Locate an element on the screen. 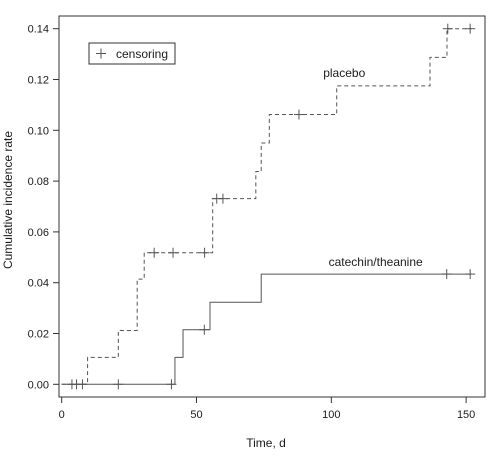 The width and height of the screenshot is (490, 462). y-tick-label: 0.04 is located at coordinates (38, 284).